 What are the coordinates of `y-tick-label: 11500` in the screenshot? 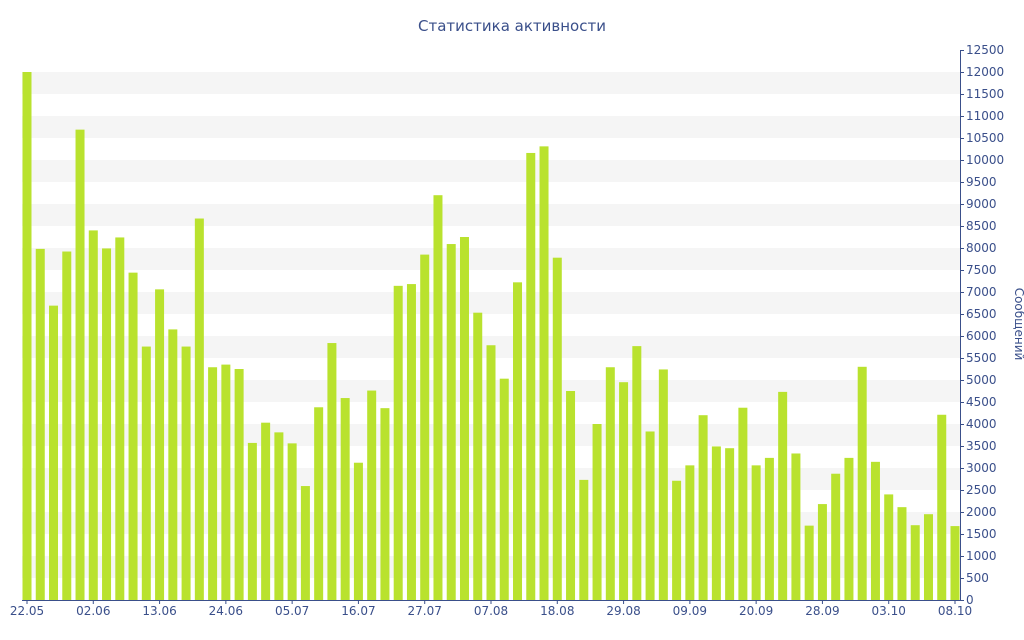 It's located at (985, 94).